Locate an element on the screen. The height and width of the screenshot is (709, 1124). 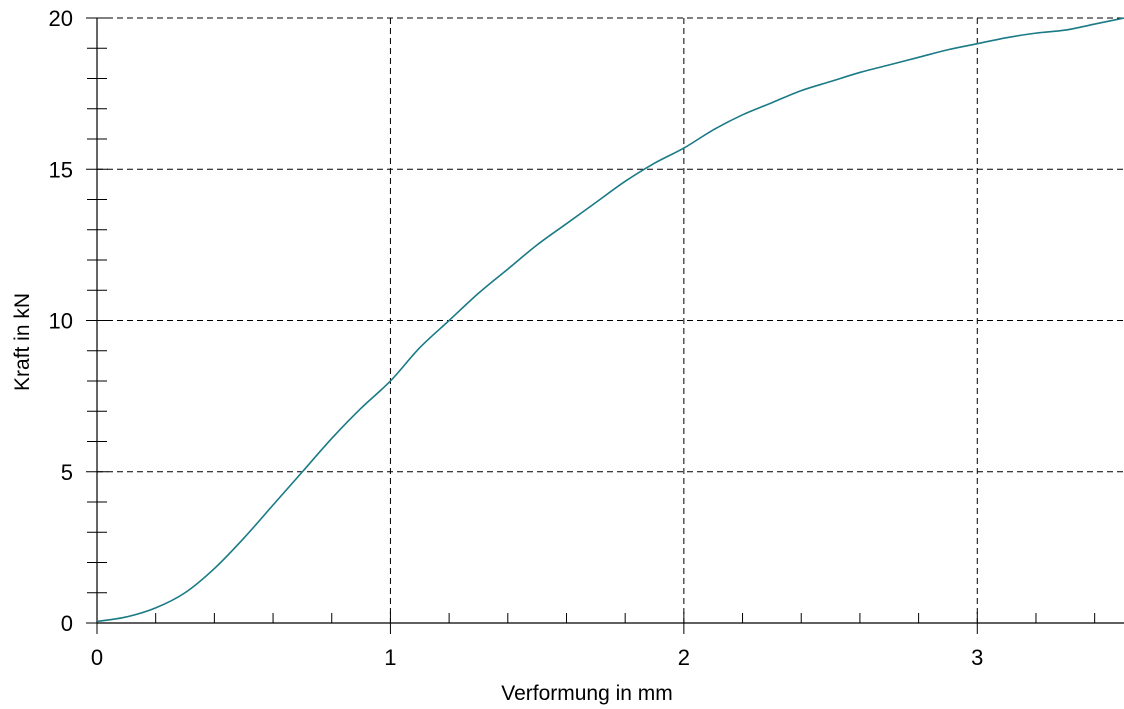
y-tick-label: 0 is located at coordinates (67, 623).